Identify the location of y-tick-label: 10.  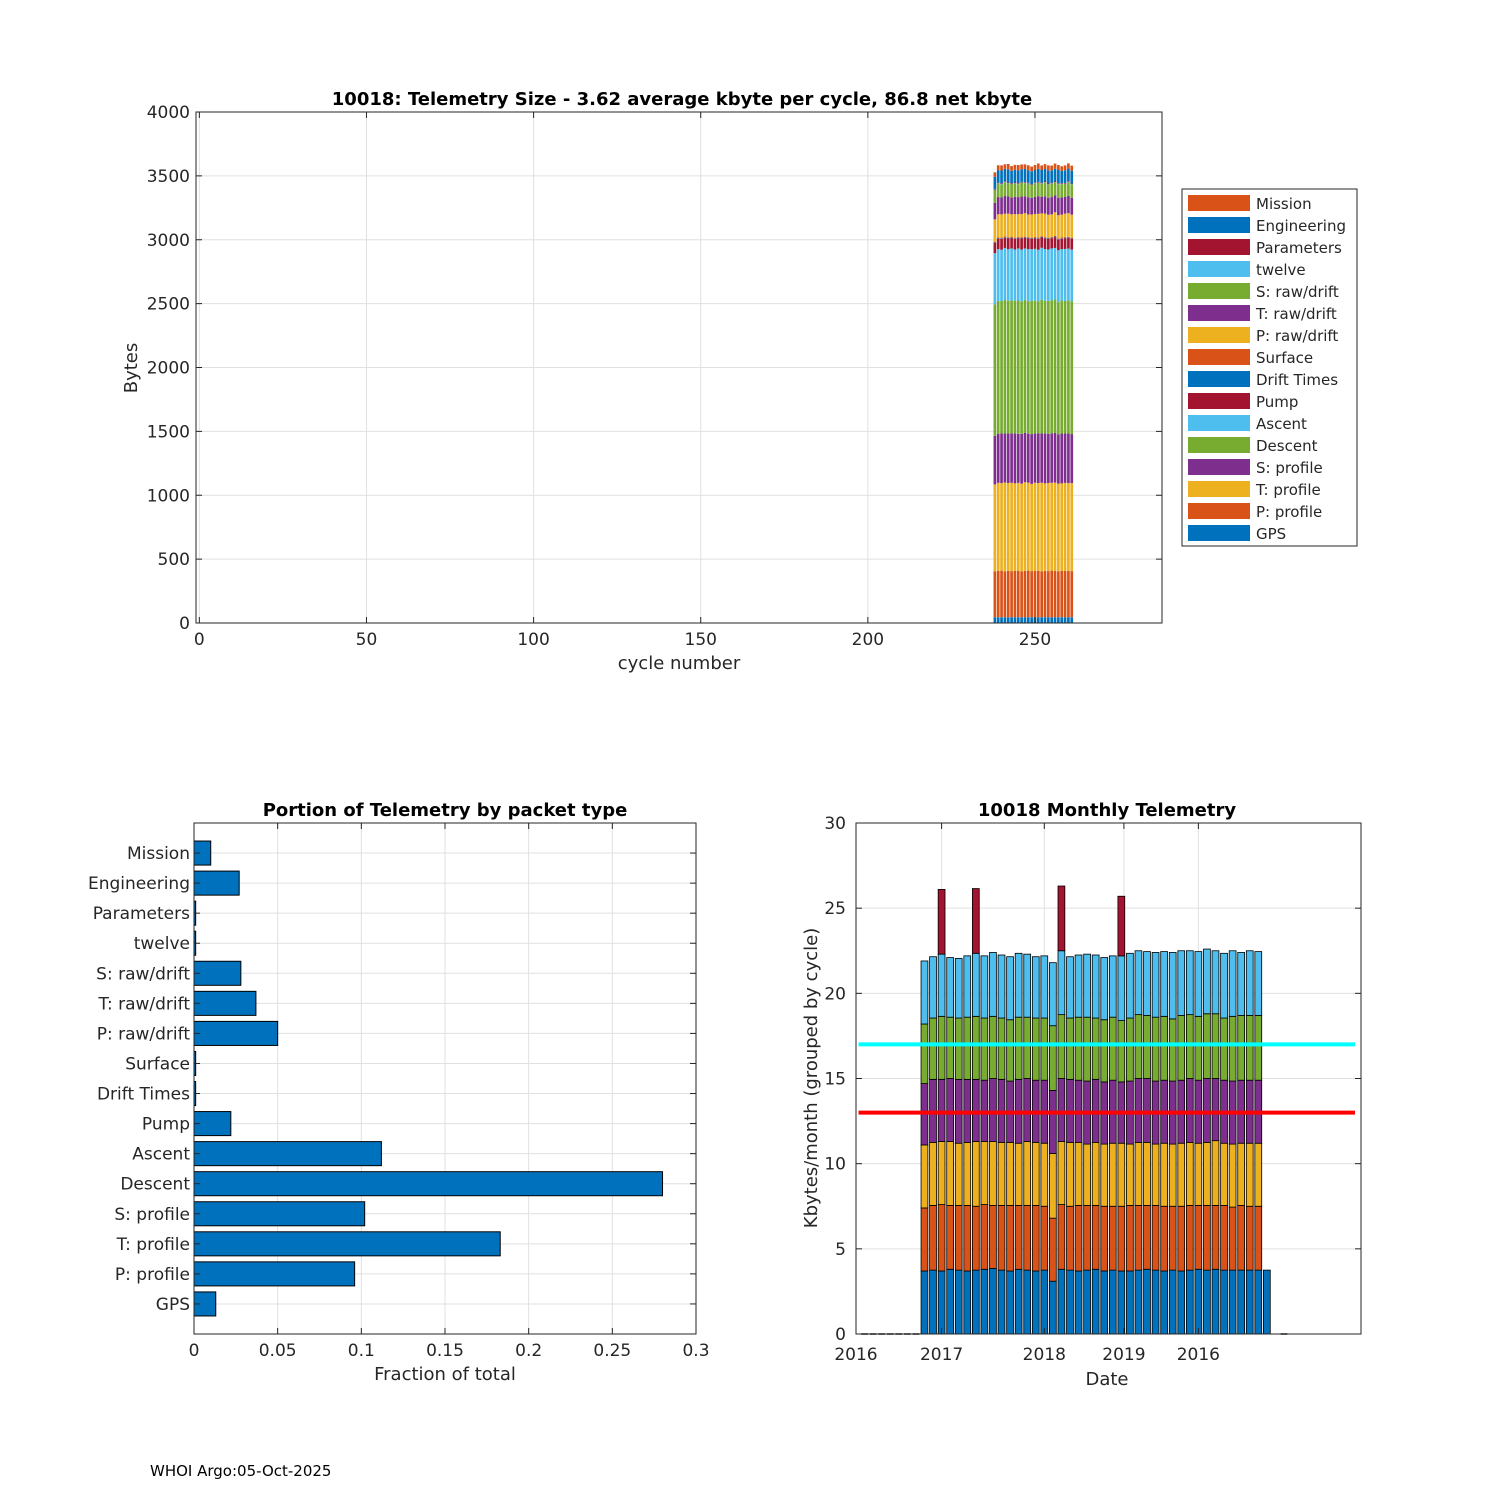
(835, 1165).